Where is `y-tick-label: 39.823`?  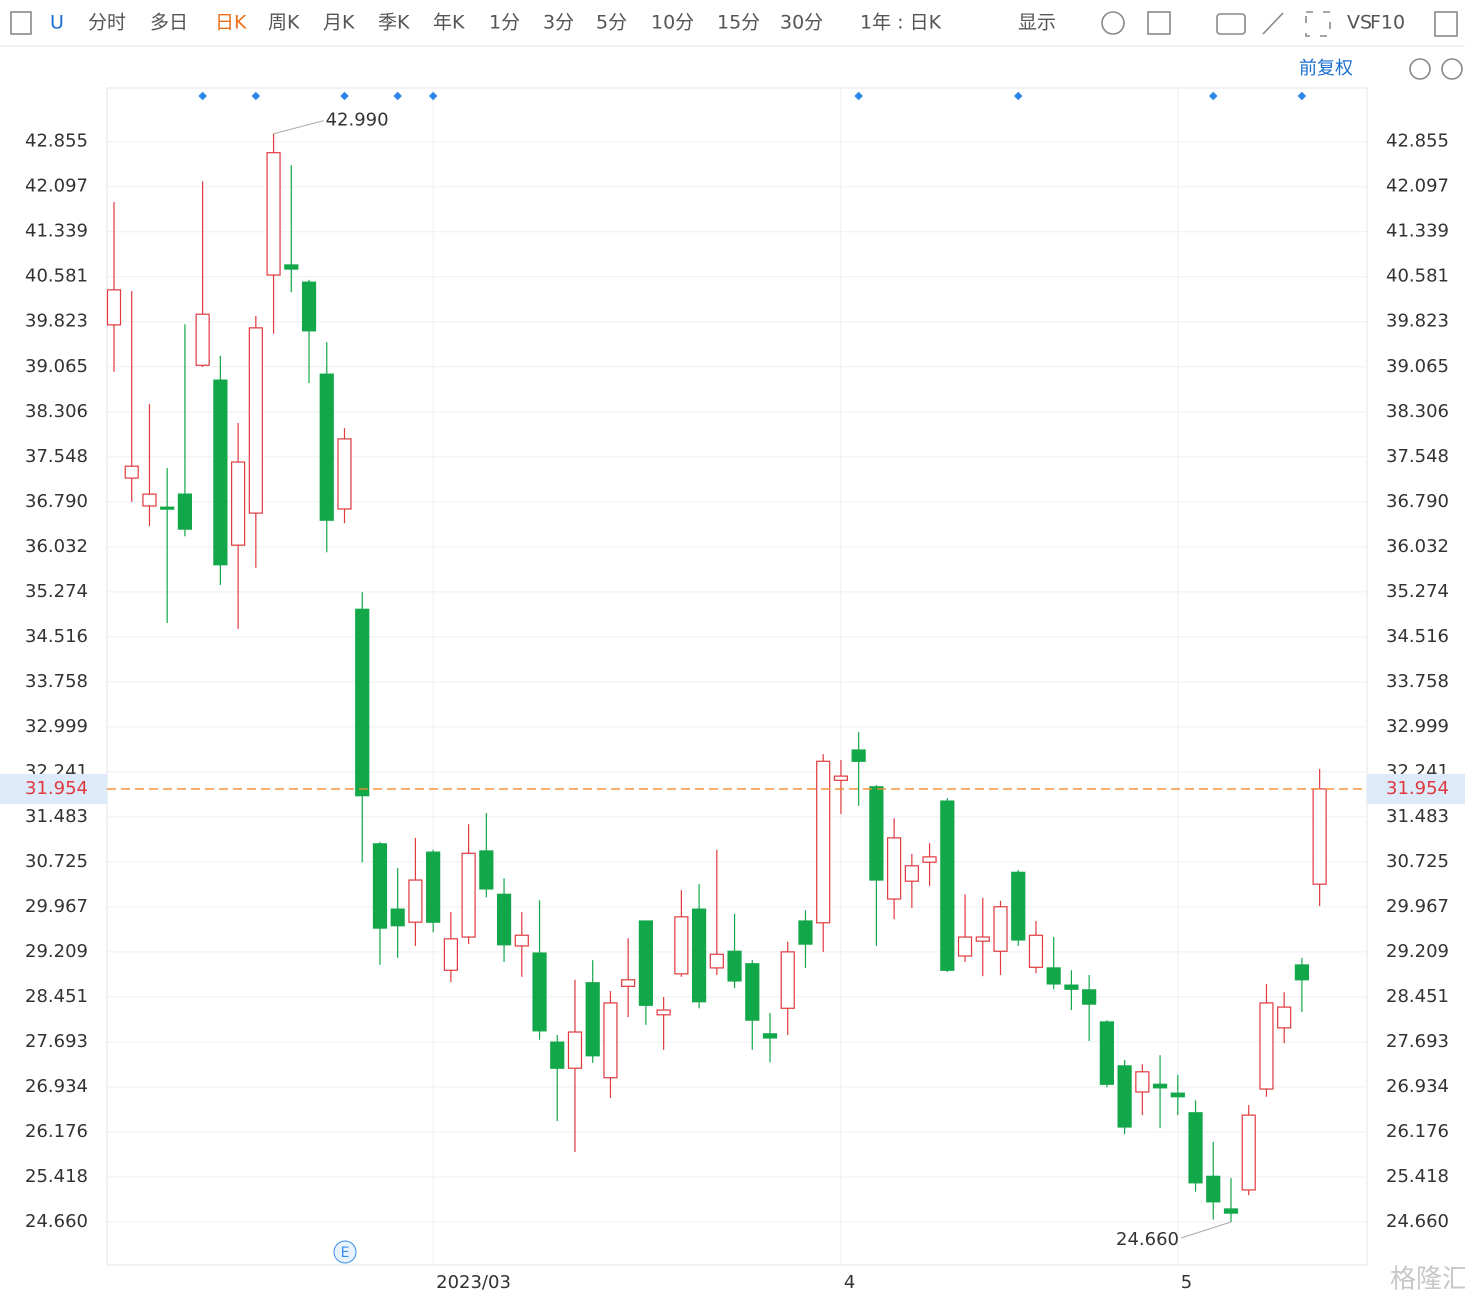
y-tick-label: 39.823 is located at coordinates (56, 321).